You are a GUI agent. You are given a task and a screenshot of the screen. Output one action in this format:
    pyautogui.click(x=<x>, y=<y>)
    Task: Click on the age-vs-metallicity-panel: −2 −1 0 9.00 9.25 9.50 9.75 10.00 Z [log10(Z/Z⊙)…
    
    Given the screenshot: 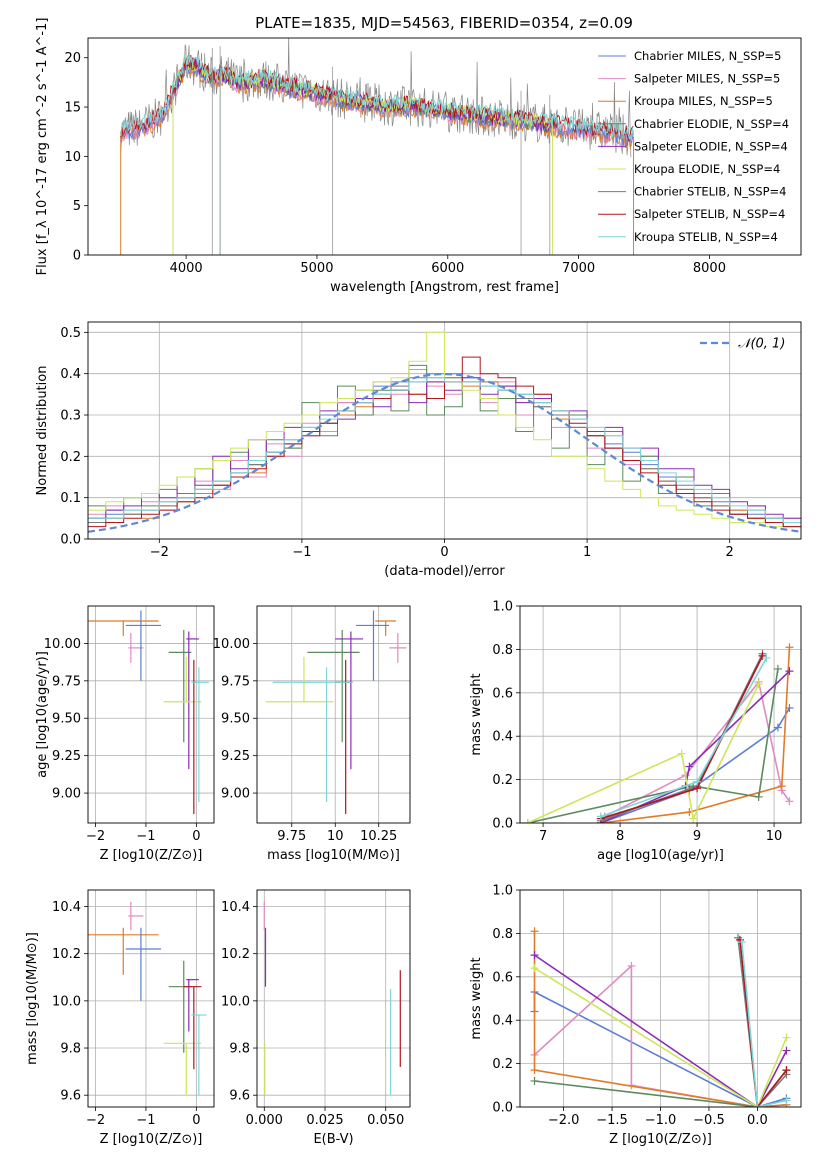 What is the action you would take?
    pyautogui.click(x=125, y=734)
    